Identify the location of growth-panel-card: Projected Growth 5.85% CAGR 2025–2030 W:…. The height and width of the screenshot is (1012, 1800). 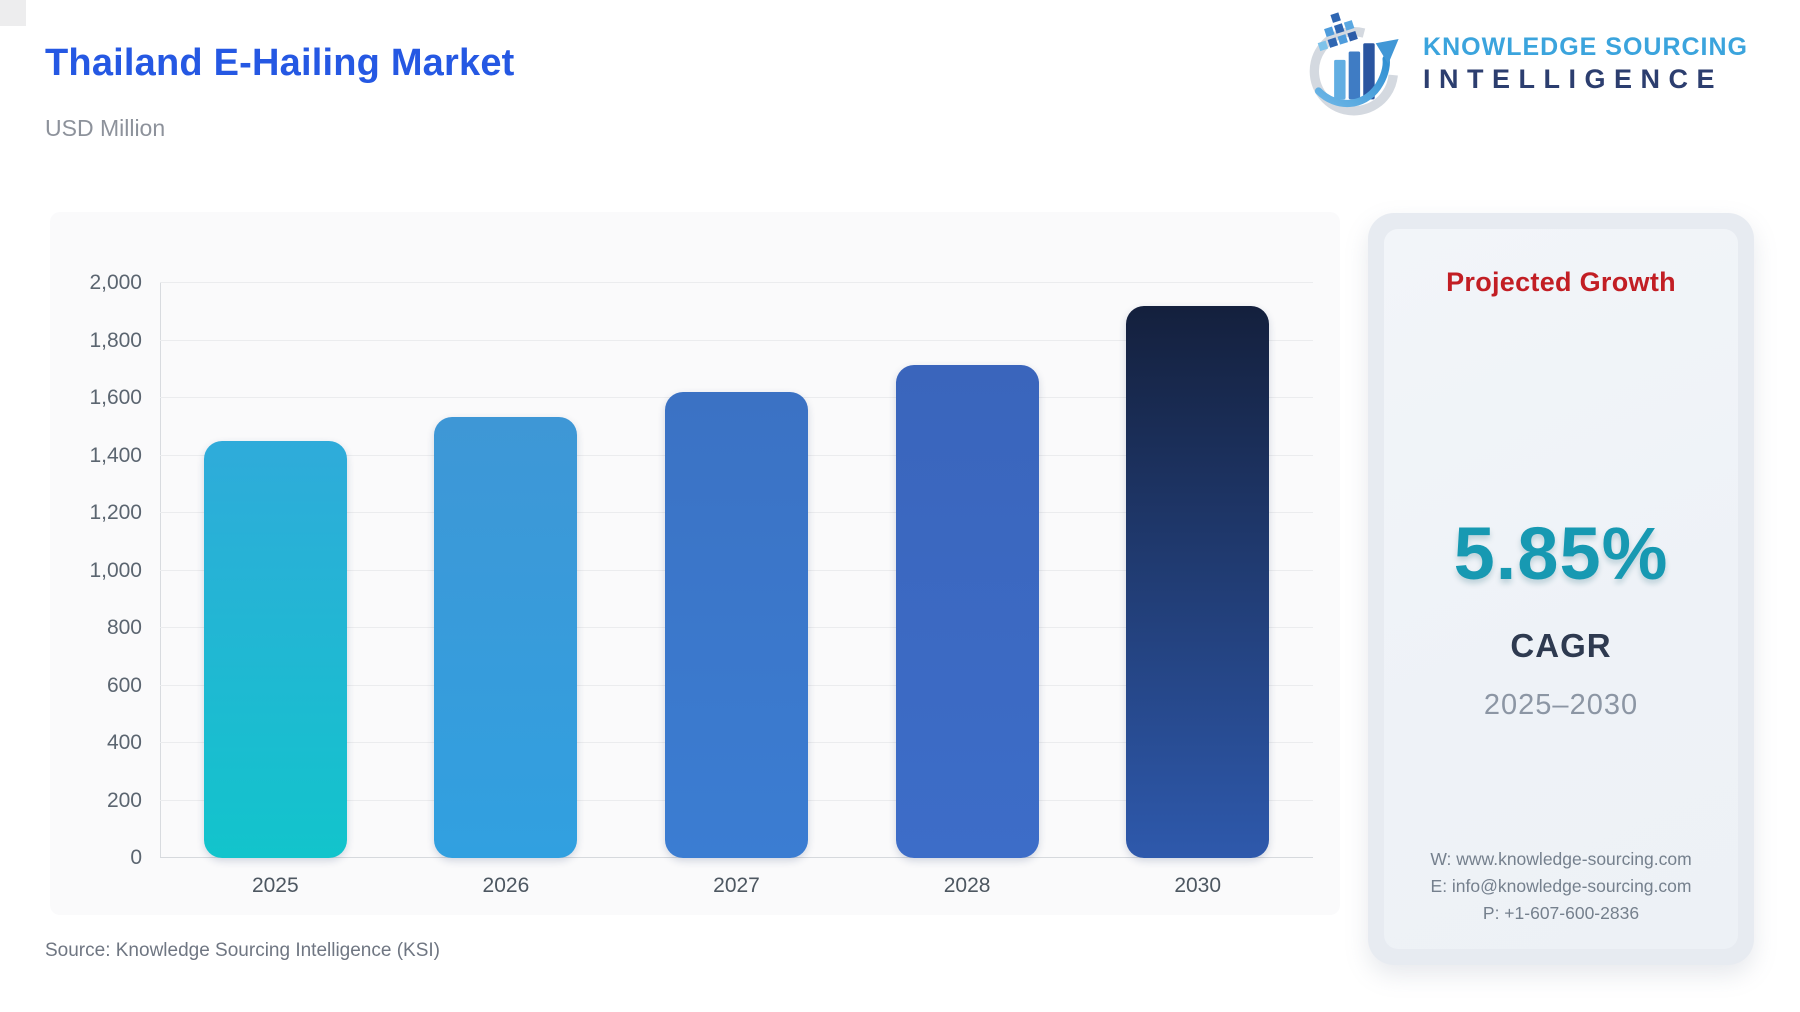
(1561, 589).